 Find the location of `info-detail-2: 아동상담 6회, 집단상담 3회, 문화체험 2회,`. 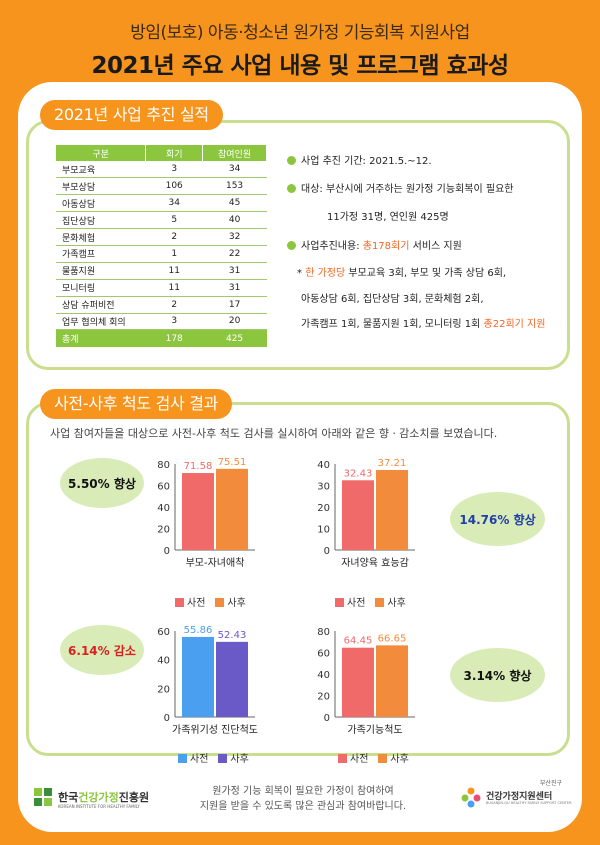

info-detail-2: 아동상담 6회, 집단상담 3회, 문화체험 2회, is located at coordinates (392, 299).